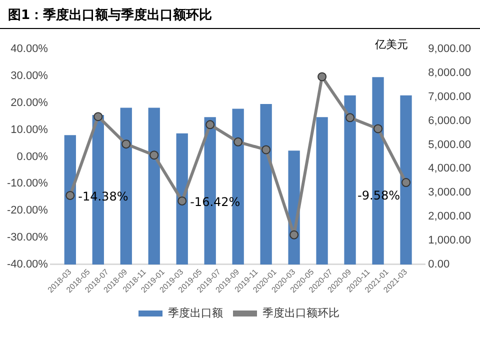  What do you see at coordinates (27, 238) in the screenshot?
I see `y-tick-label: -30.00%` at bounding box center [27, 238].